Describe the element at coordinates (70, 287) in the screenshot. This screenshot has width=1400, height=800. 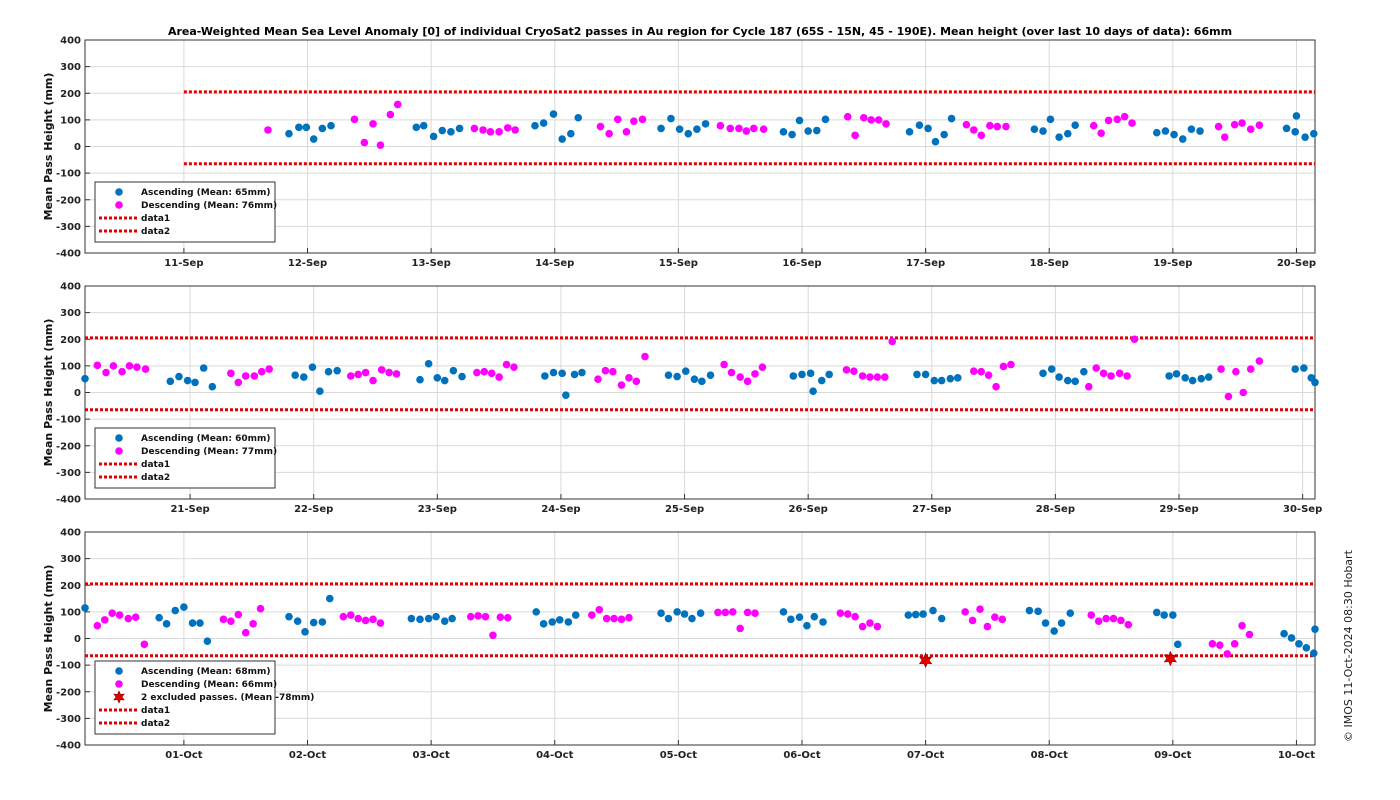
I see `y-tick-label: 400` at that location.